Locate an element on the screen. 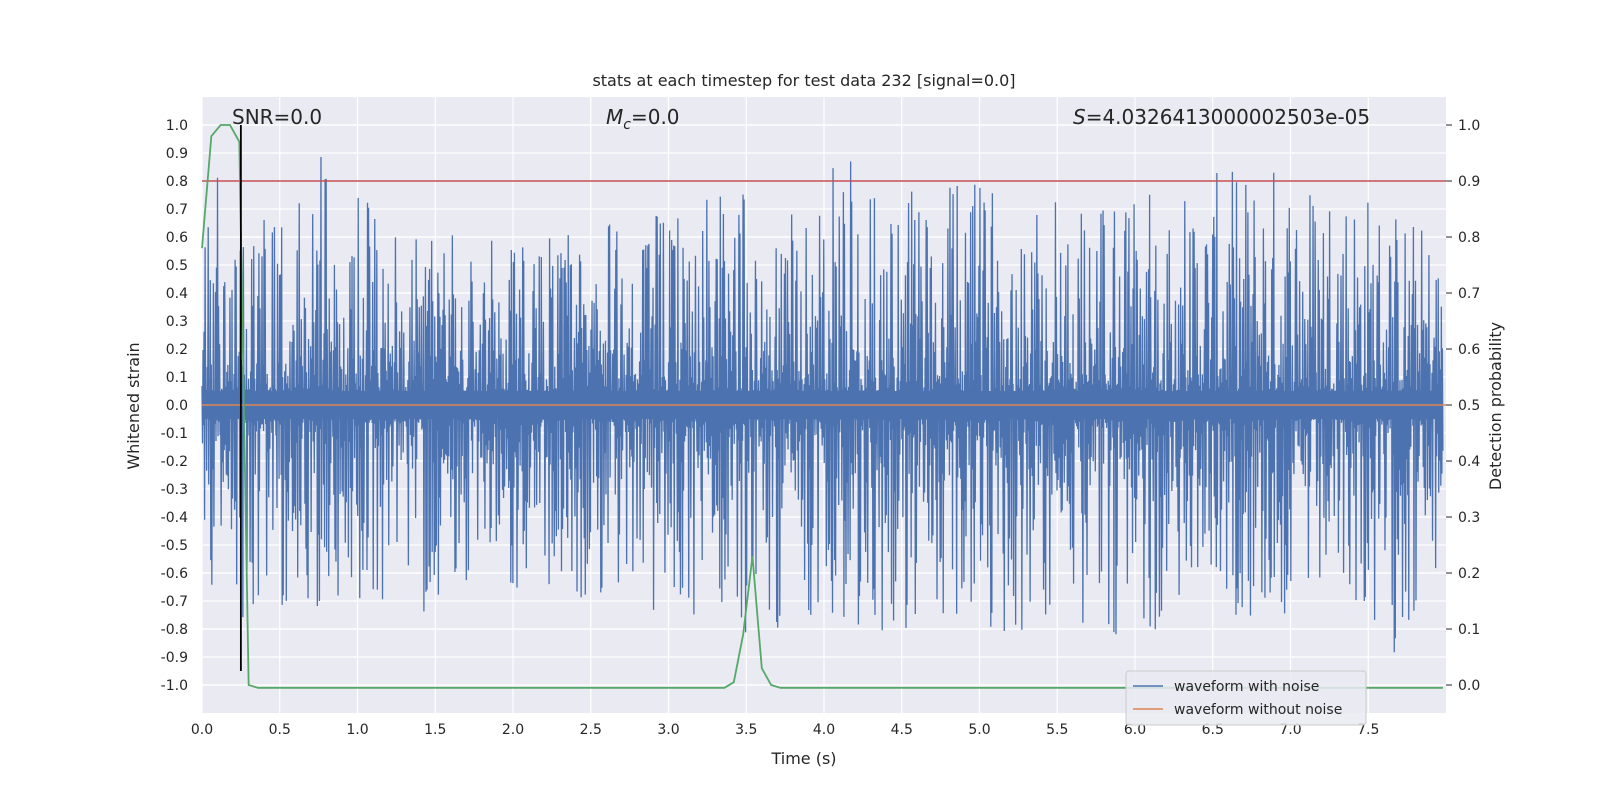 This screenshot has height=804, width=1600. y2-axis-label: Detection probability is located at coordinates (1495, 406).